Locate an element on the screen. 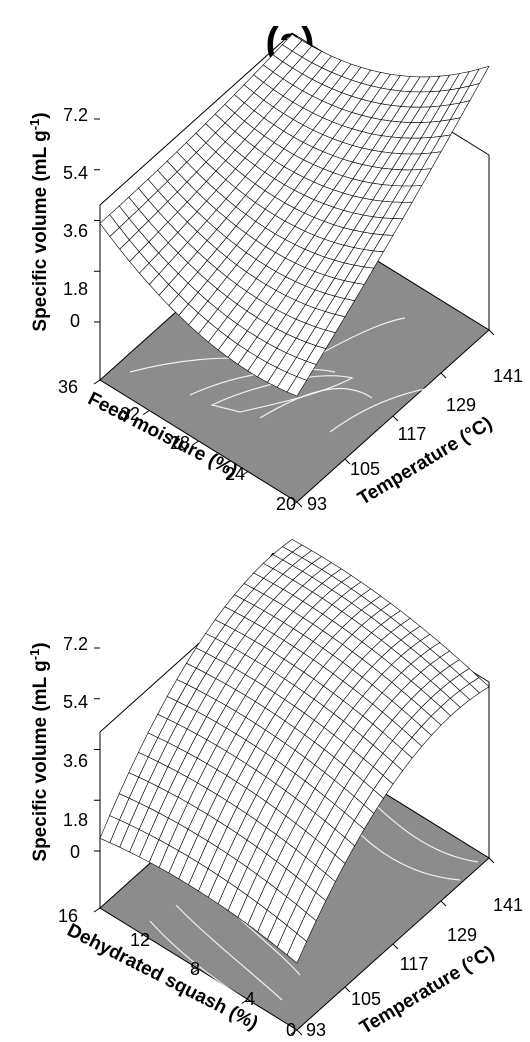 The height and width of the screenshot is (1042, 530). a-xtick-129: 129 is located at coordinates (461, 405).